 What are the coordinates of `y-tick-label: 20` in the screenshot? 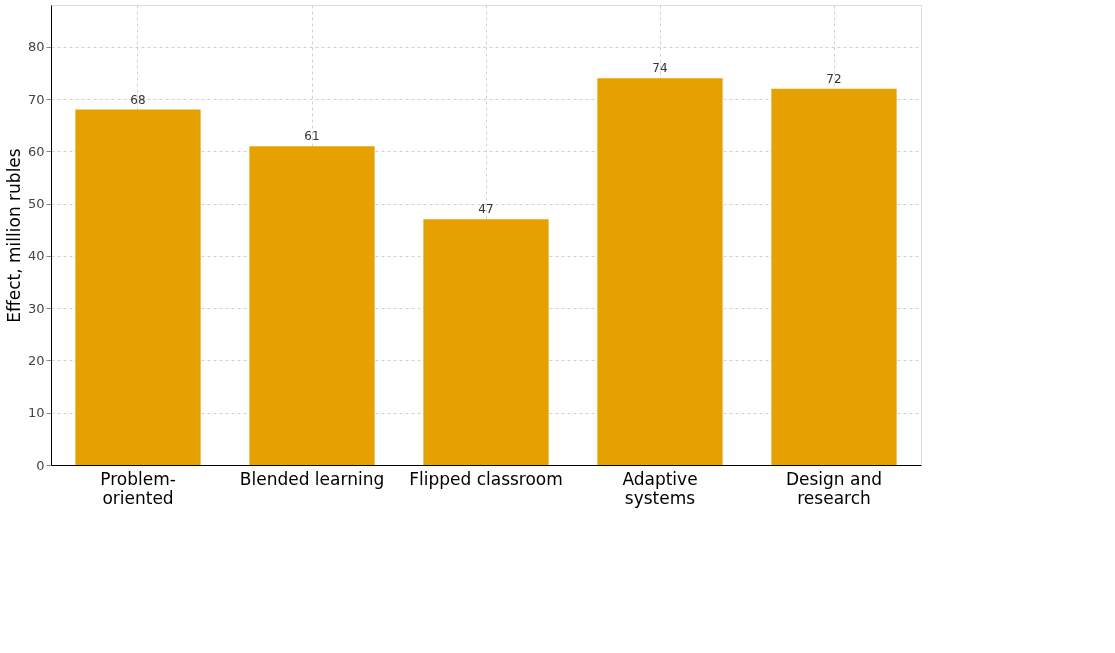 It's located at (36, 360).